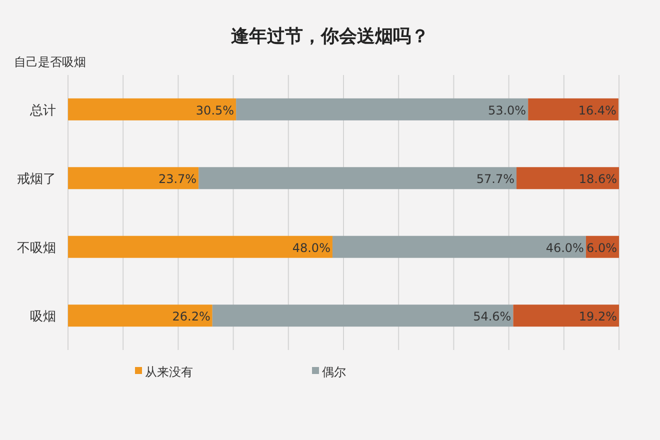 This screenshot has height=440, width=660. I want to click on data-label: 48.0%, so click(311, 247).